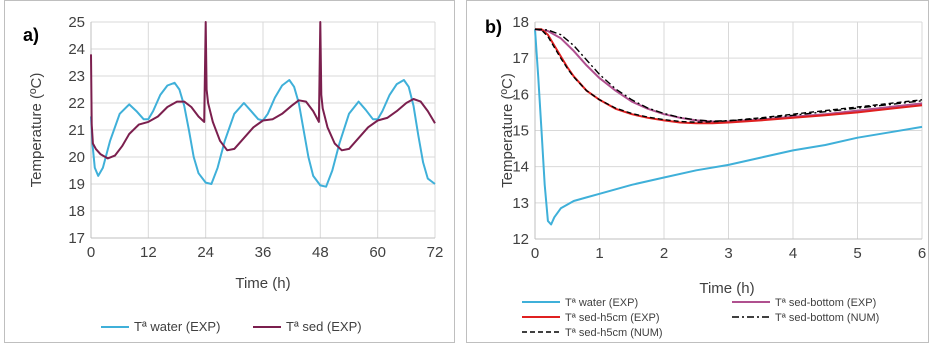 The width and height of the screenshot is (933, 347). Describe the element at coordinates (728, 253) in the screenshot. I see `x-tick-label: 3` at that location.